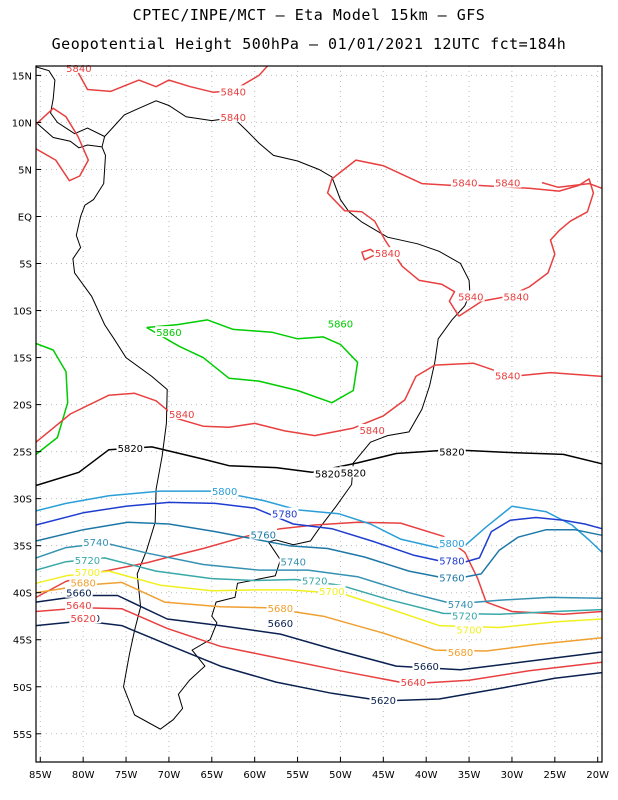 The image size is (618, 800). Describe the element at coordinates (126, 775) in the screenshot. I see `lon-tick-label: 75W` at that location.